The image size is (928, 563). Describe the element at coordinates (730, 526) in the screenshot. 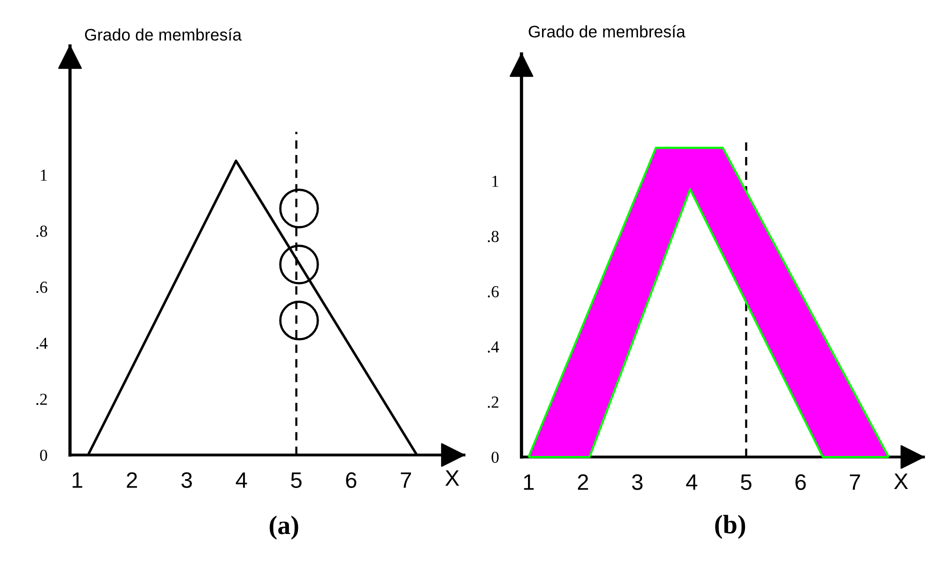

I see `text: (b)` at that location.